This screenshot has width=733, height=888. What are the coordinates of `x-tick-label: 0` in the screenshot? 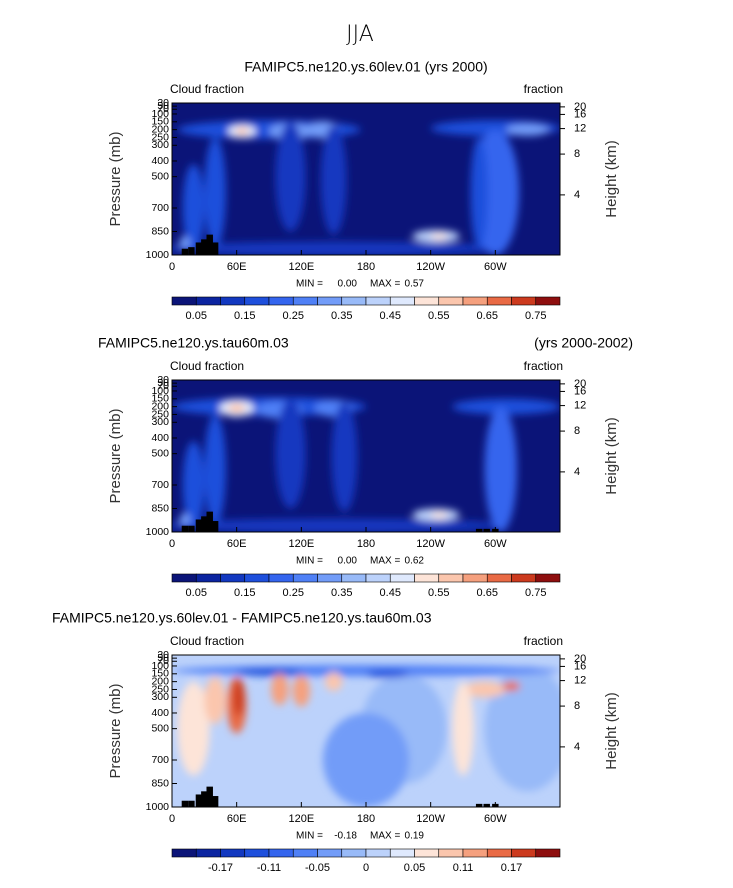 It's located at (172, 819).